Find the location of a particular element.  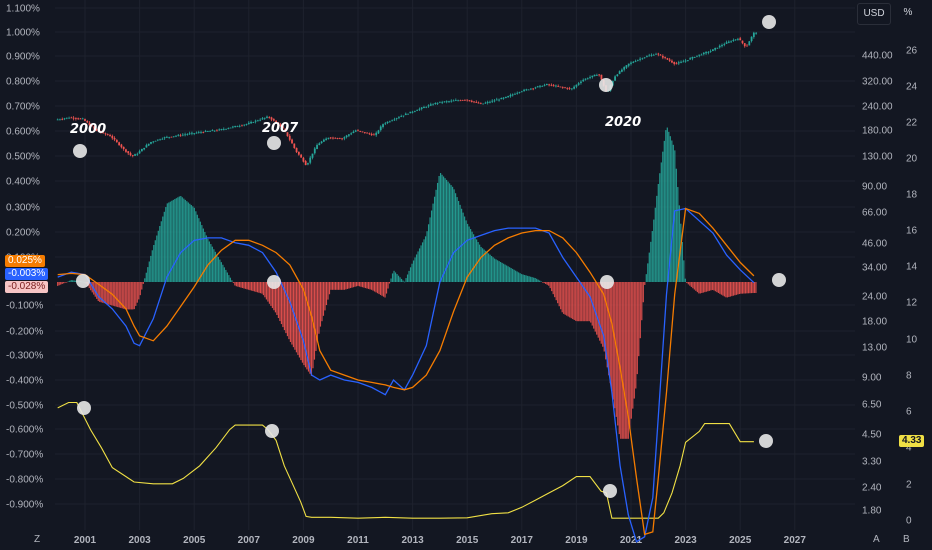

x-tick-label: 2021 is located at coordinates (631, 540).